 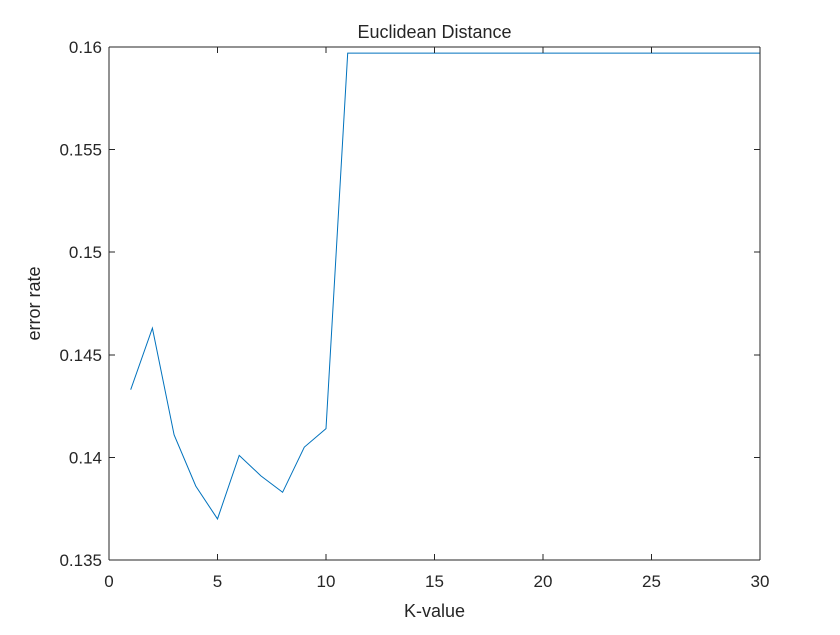 I want to click on y-tick-label: 0.16, so click(x=85, y=47).